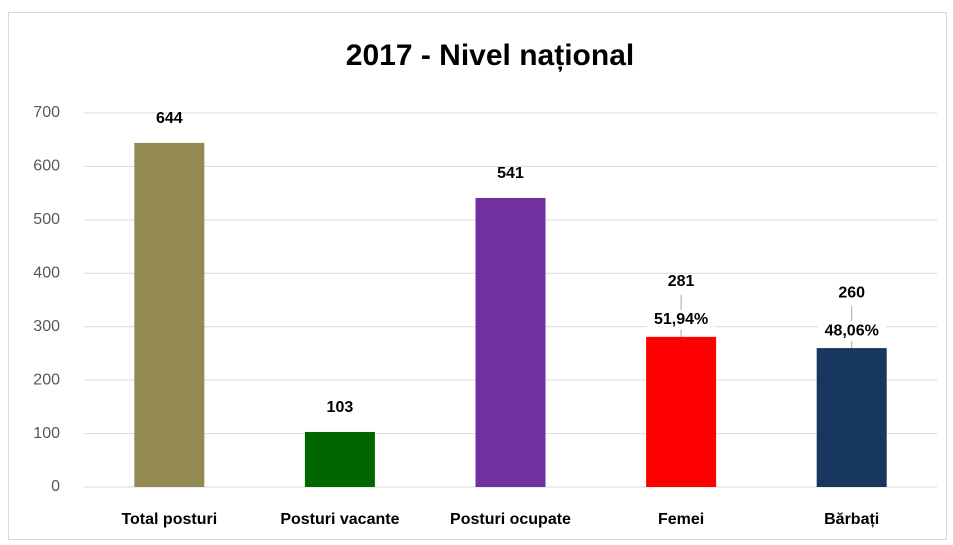 The width and height of the screenshot is (953, 545). What do you see at coordinates (169, 519) in the screenshot?
I see `x-tick-label: Total posturi` at bounding box center [169, 519].